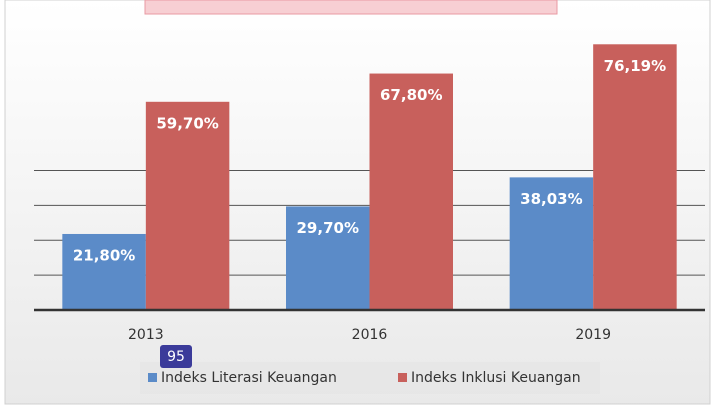 The width and height of the screenshot is (717, 408). What do you see at coordinates (351, 7) in the screenshot?
I see `overlay-box` at bounding box center [351, 7].